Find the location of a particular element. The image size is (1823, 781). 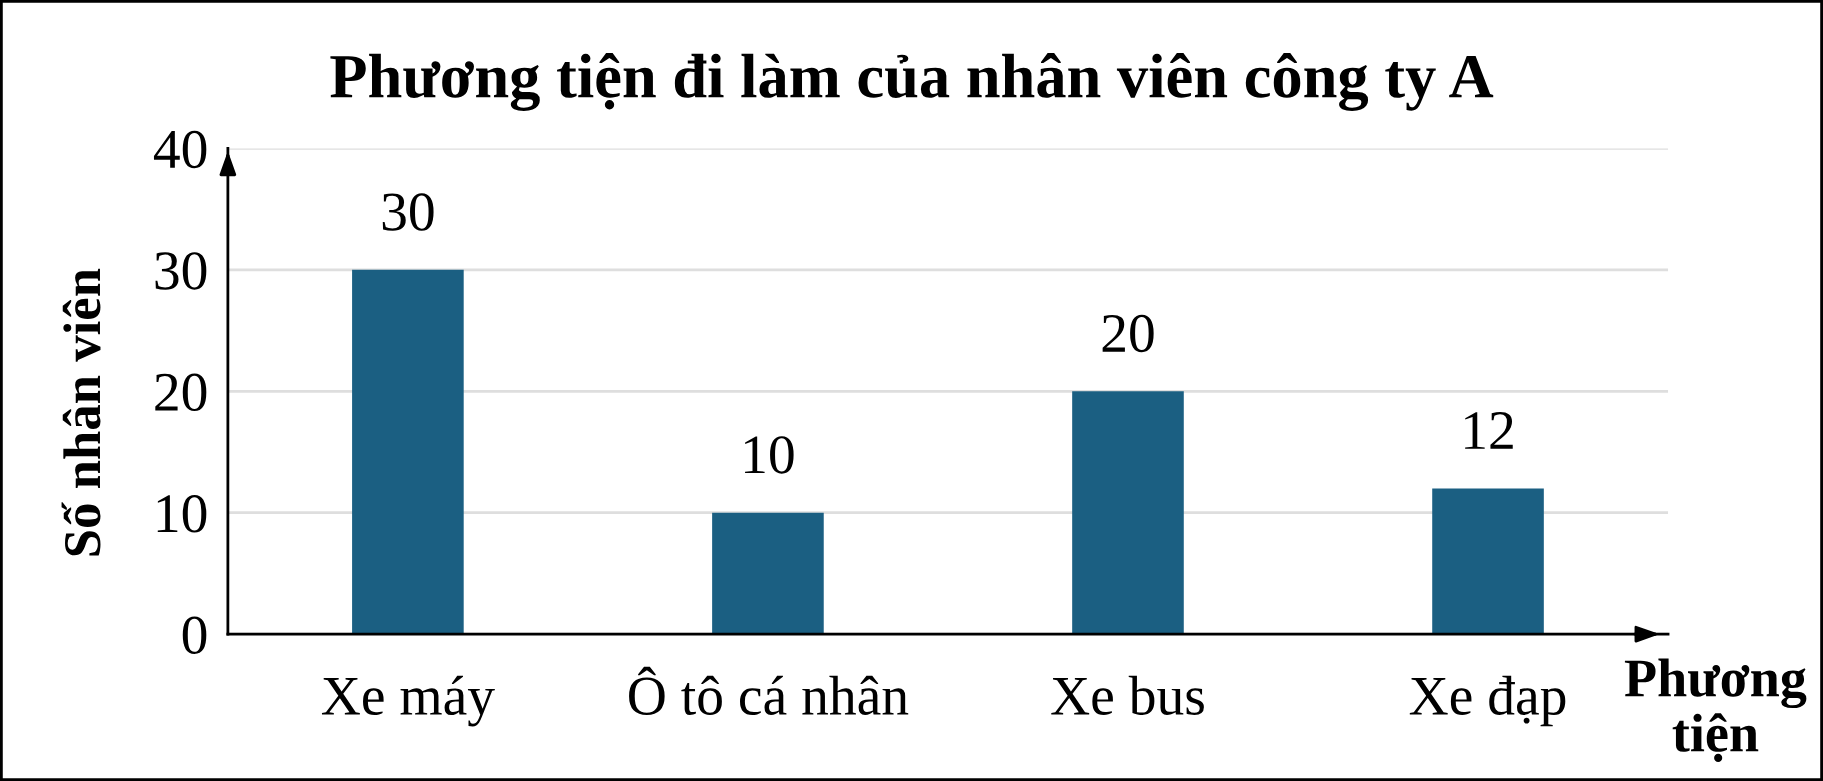

x-axis-title: Phương tiện is located at coordinates (1715, 710).